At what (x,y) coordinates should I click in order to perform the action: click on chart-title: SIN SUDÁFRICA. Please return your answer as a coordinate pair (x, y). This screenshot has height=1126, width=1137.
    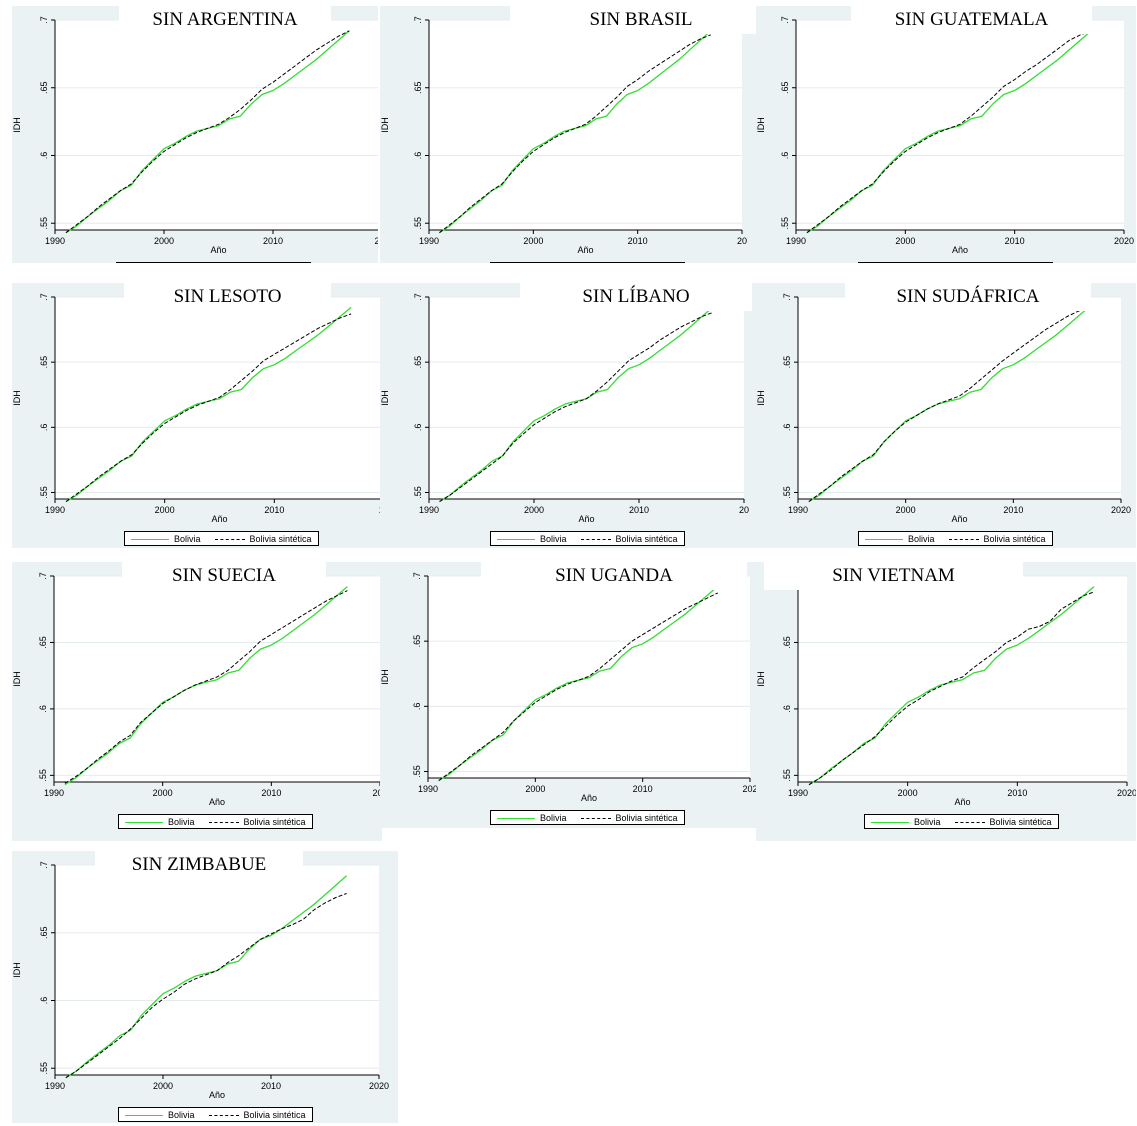
    Looking at the image, I should click on (968, 297).